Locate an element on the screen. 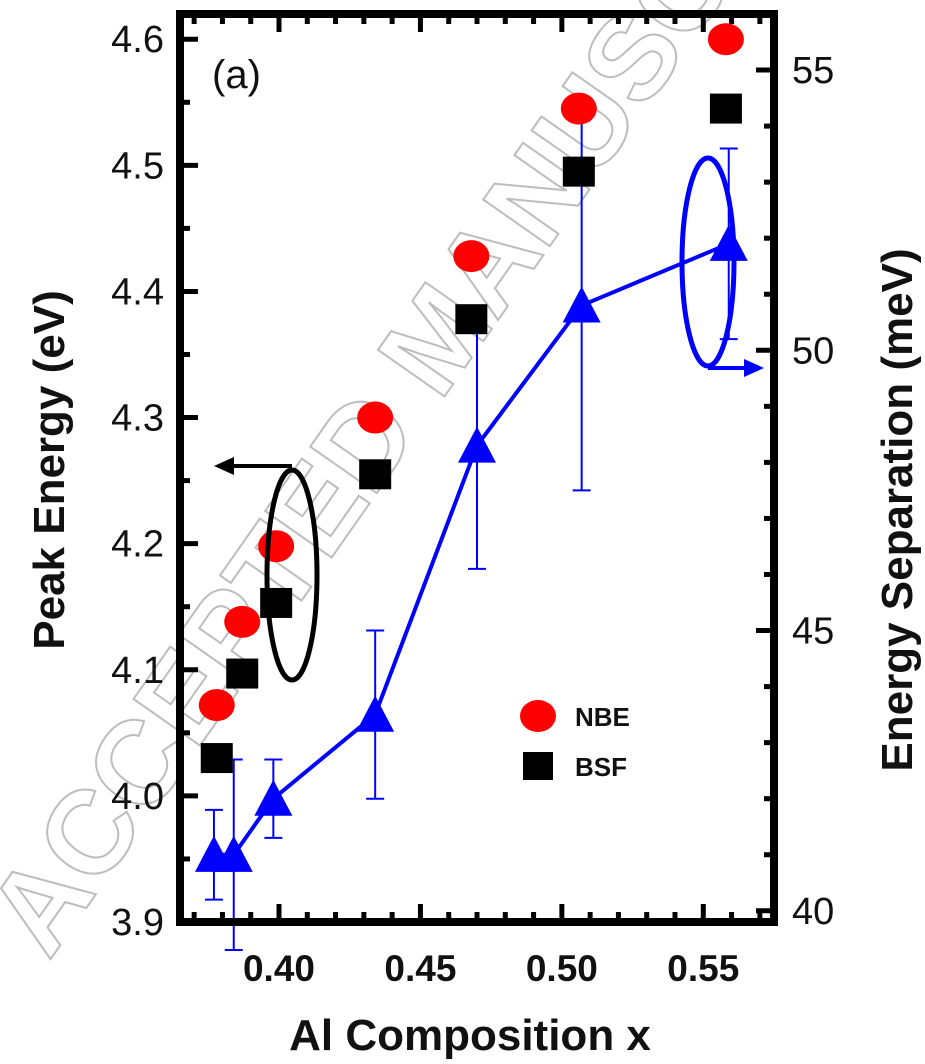 Image resolution: width=925 pixels, height=1064 pixels. legend-nbe-label: NBE is located at coordinates (602, 717).